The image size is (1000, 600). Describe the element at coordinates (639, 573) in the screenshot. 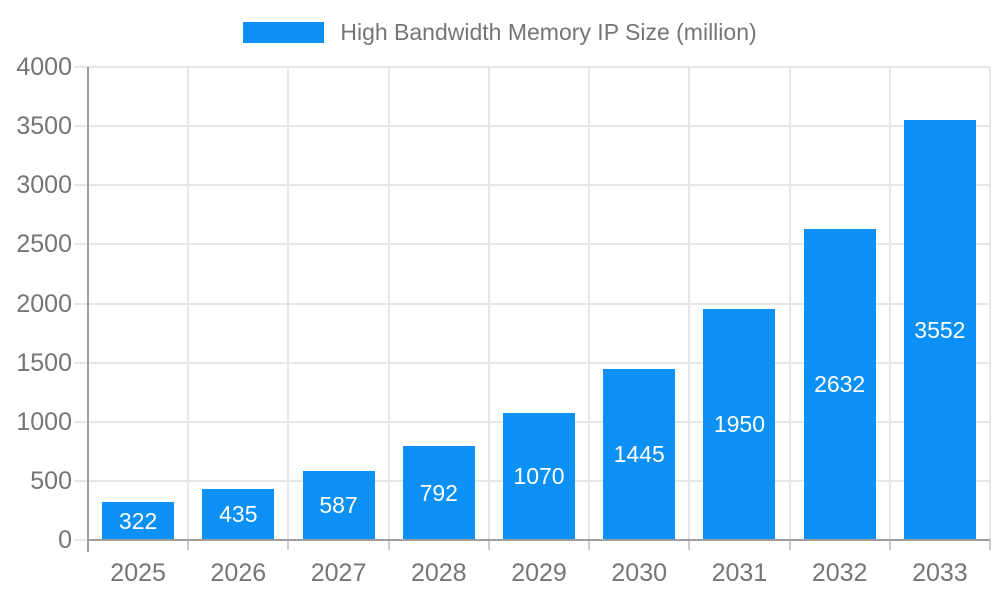

I see `x-axis-label-2030: 2030` at that location.